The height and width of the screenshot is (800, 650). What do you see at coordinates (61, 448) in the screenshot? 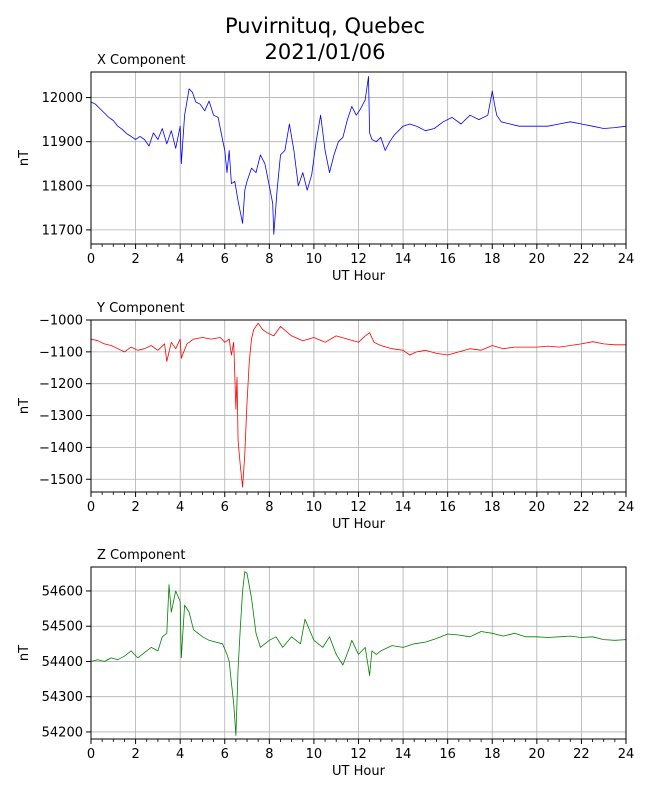
I see `y-comp-y-tick-label: −1400` at bounding box center [61, 448].